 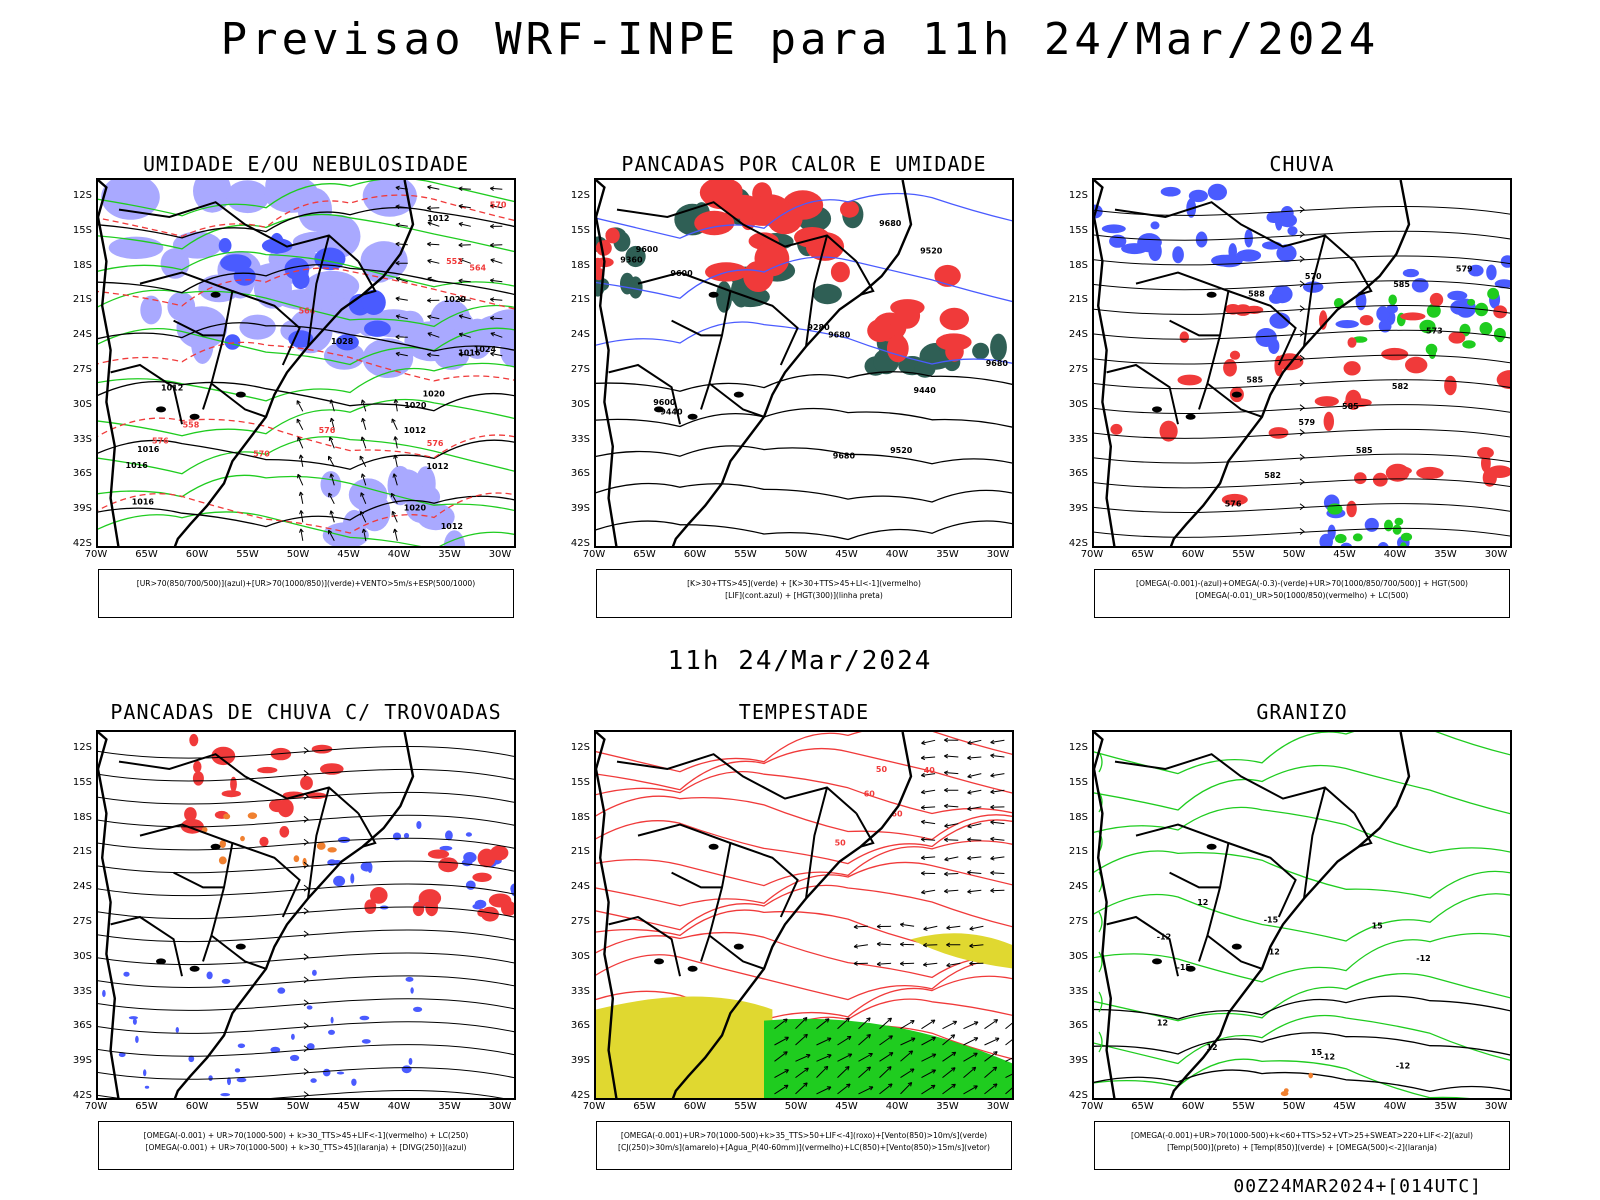 I want to click on lon-label: 35W, so click(x=1445, y=554).